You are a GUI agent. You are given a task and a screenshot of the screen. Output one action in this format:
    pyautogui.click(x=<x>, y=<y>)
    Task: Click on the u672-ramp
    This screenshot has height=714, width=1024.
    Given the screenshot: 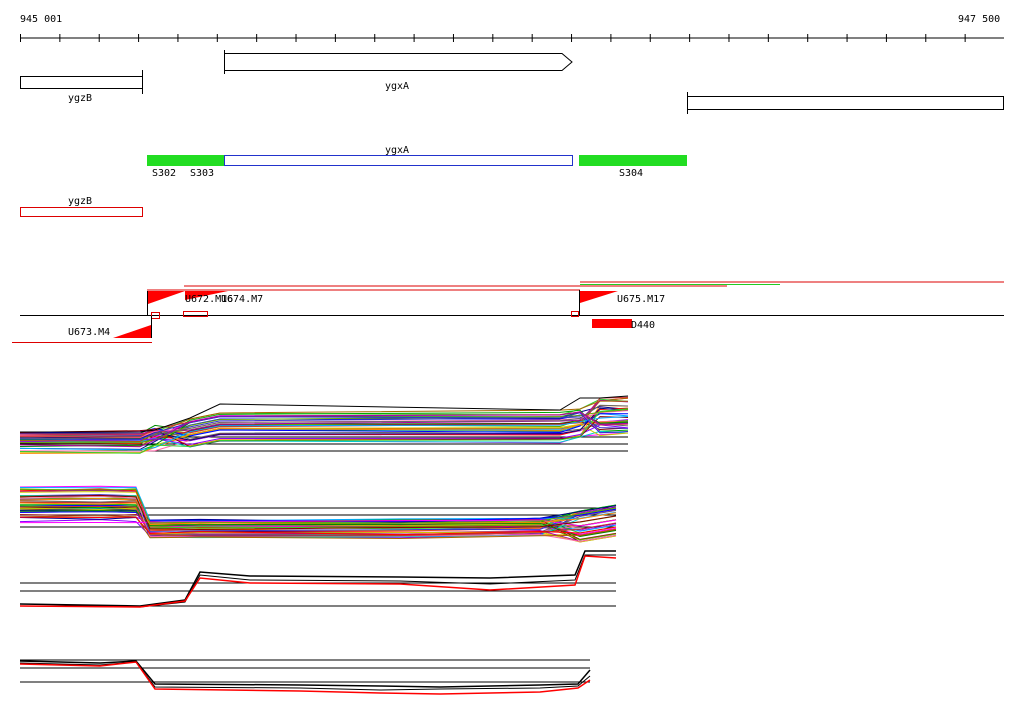 What is the action you would take?
    pyautogui.click(x=166, y=297)
    